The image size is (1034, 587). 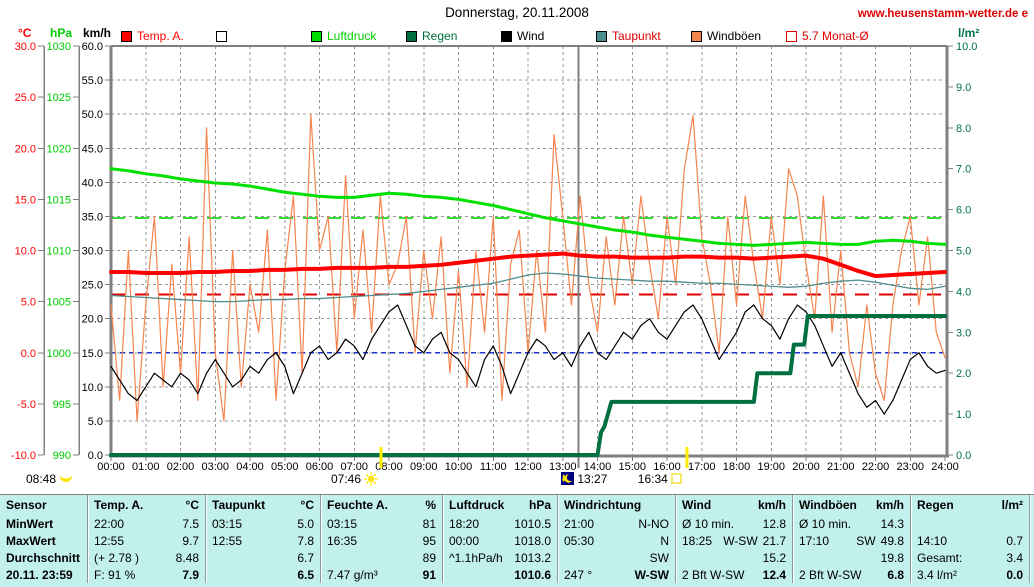 I want to click on table-cell: 247 ° W-SW, so click(x=617, y=574).